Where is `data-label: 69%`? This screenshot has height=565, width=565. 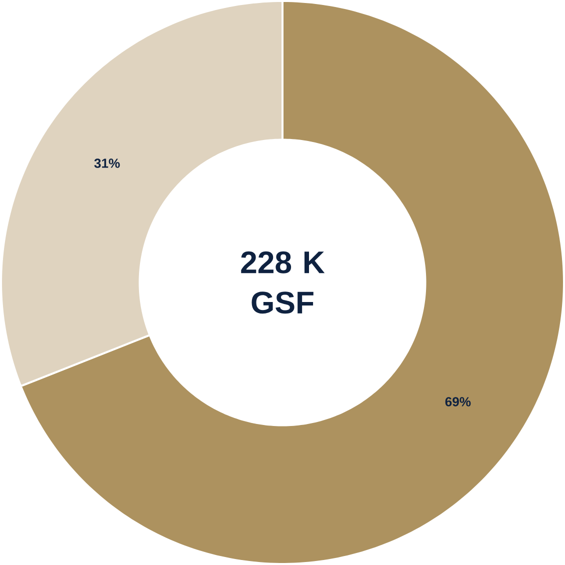 data-label: 69% is located at coordinates (458, 401).